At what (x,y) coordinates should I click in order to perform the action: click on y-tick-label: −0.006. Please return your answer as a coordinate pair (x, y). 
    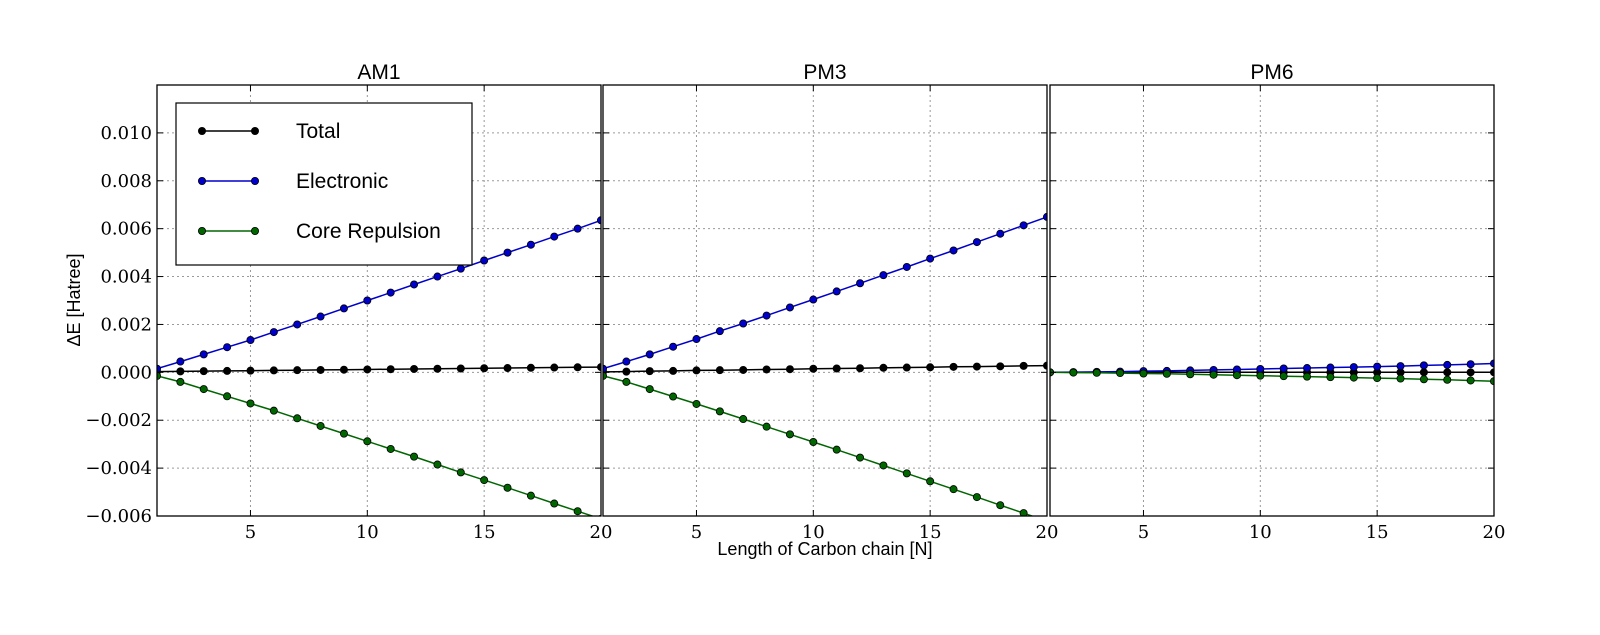
    Looking at the image, I should click on (118, 516).